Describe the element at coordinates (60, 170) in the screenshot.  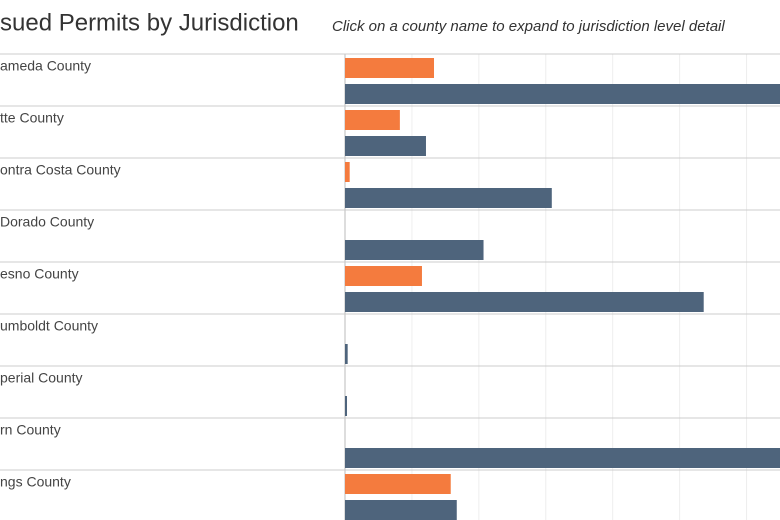
I see `category-label: ontra Costa County` at that location.